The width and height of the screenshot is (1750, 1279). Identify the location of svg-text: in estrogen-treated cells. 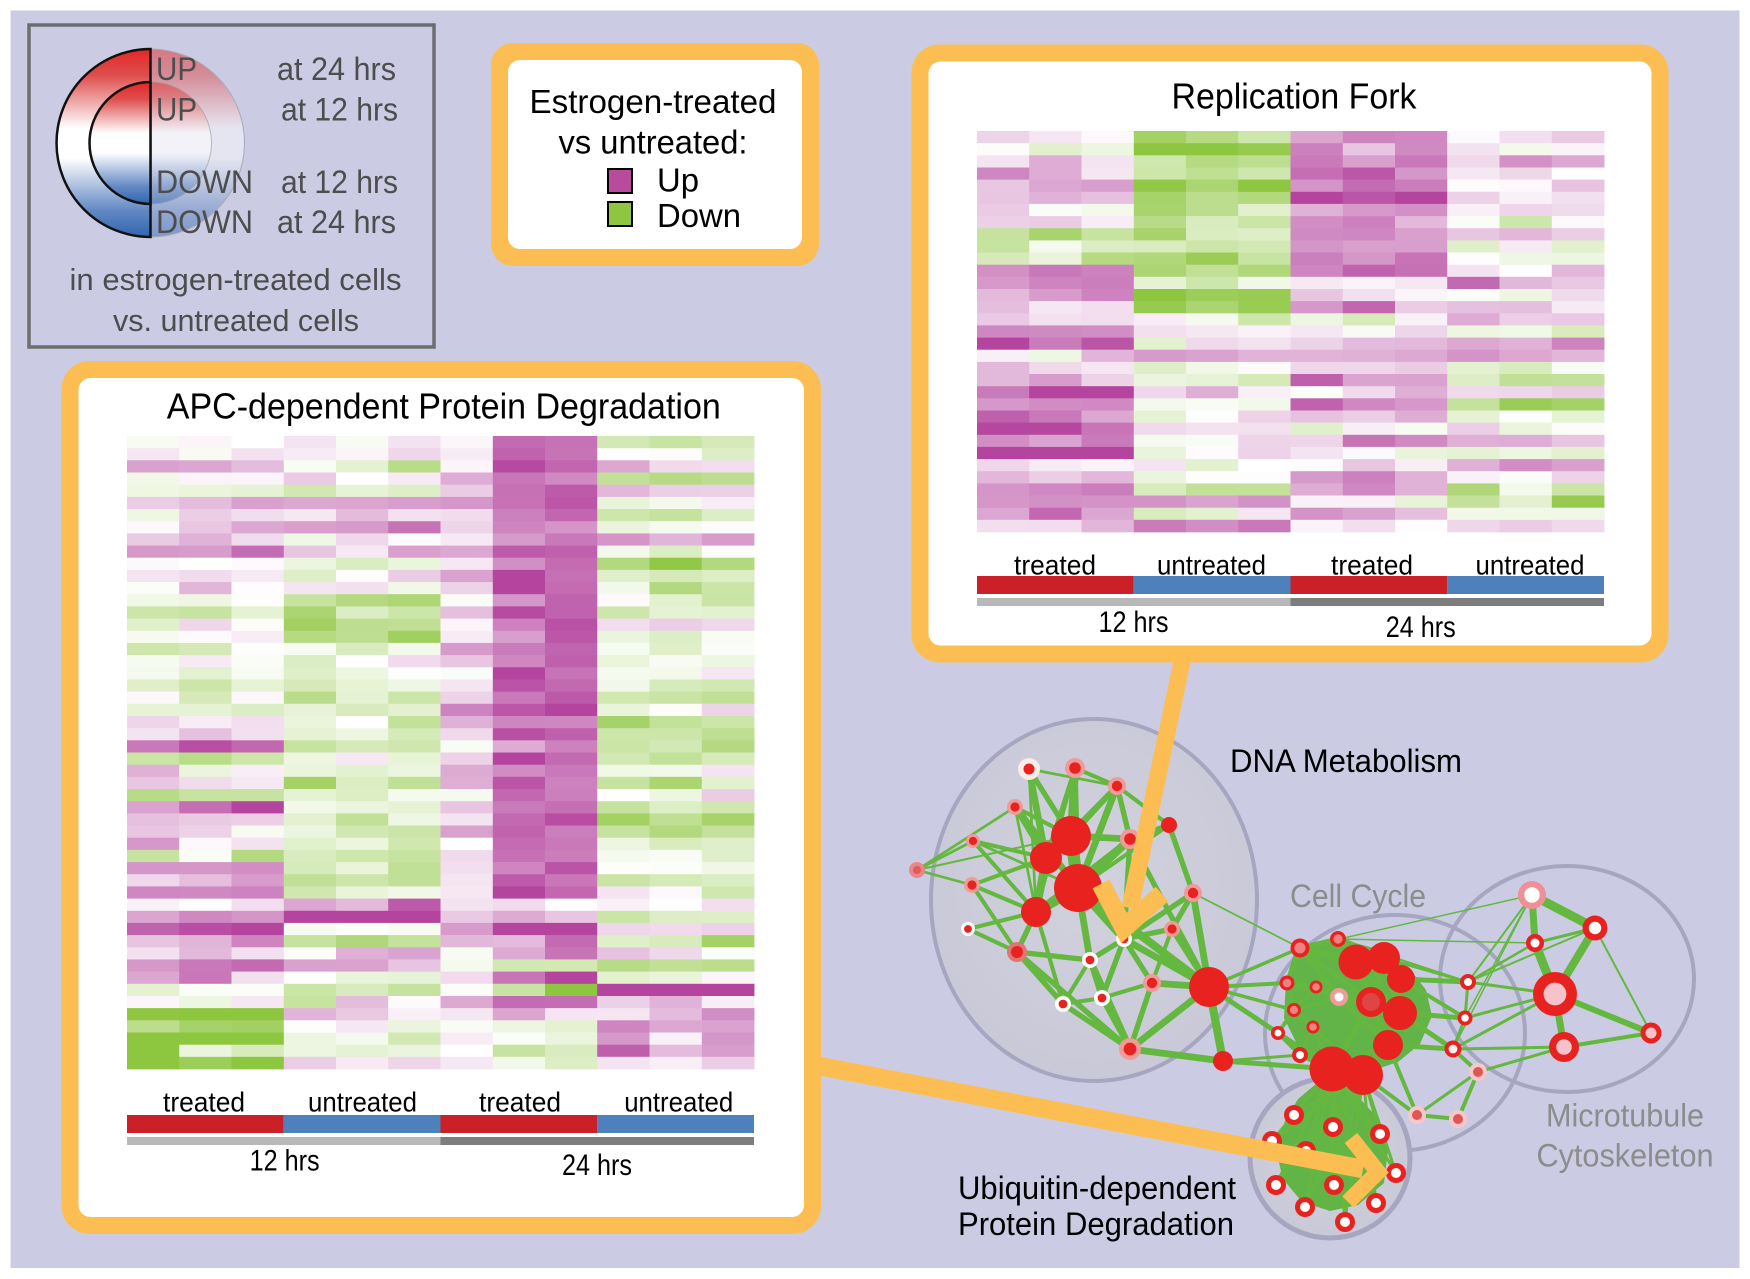
(236, 279).